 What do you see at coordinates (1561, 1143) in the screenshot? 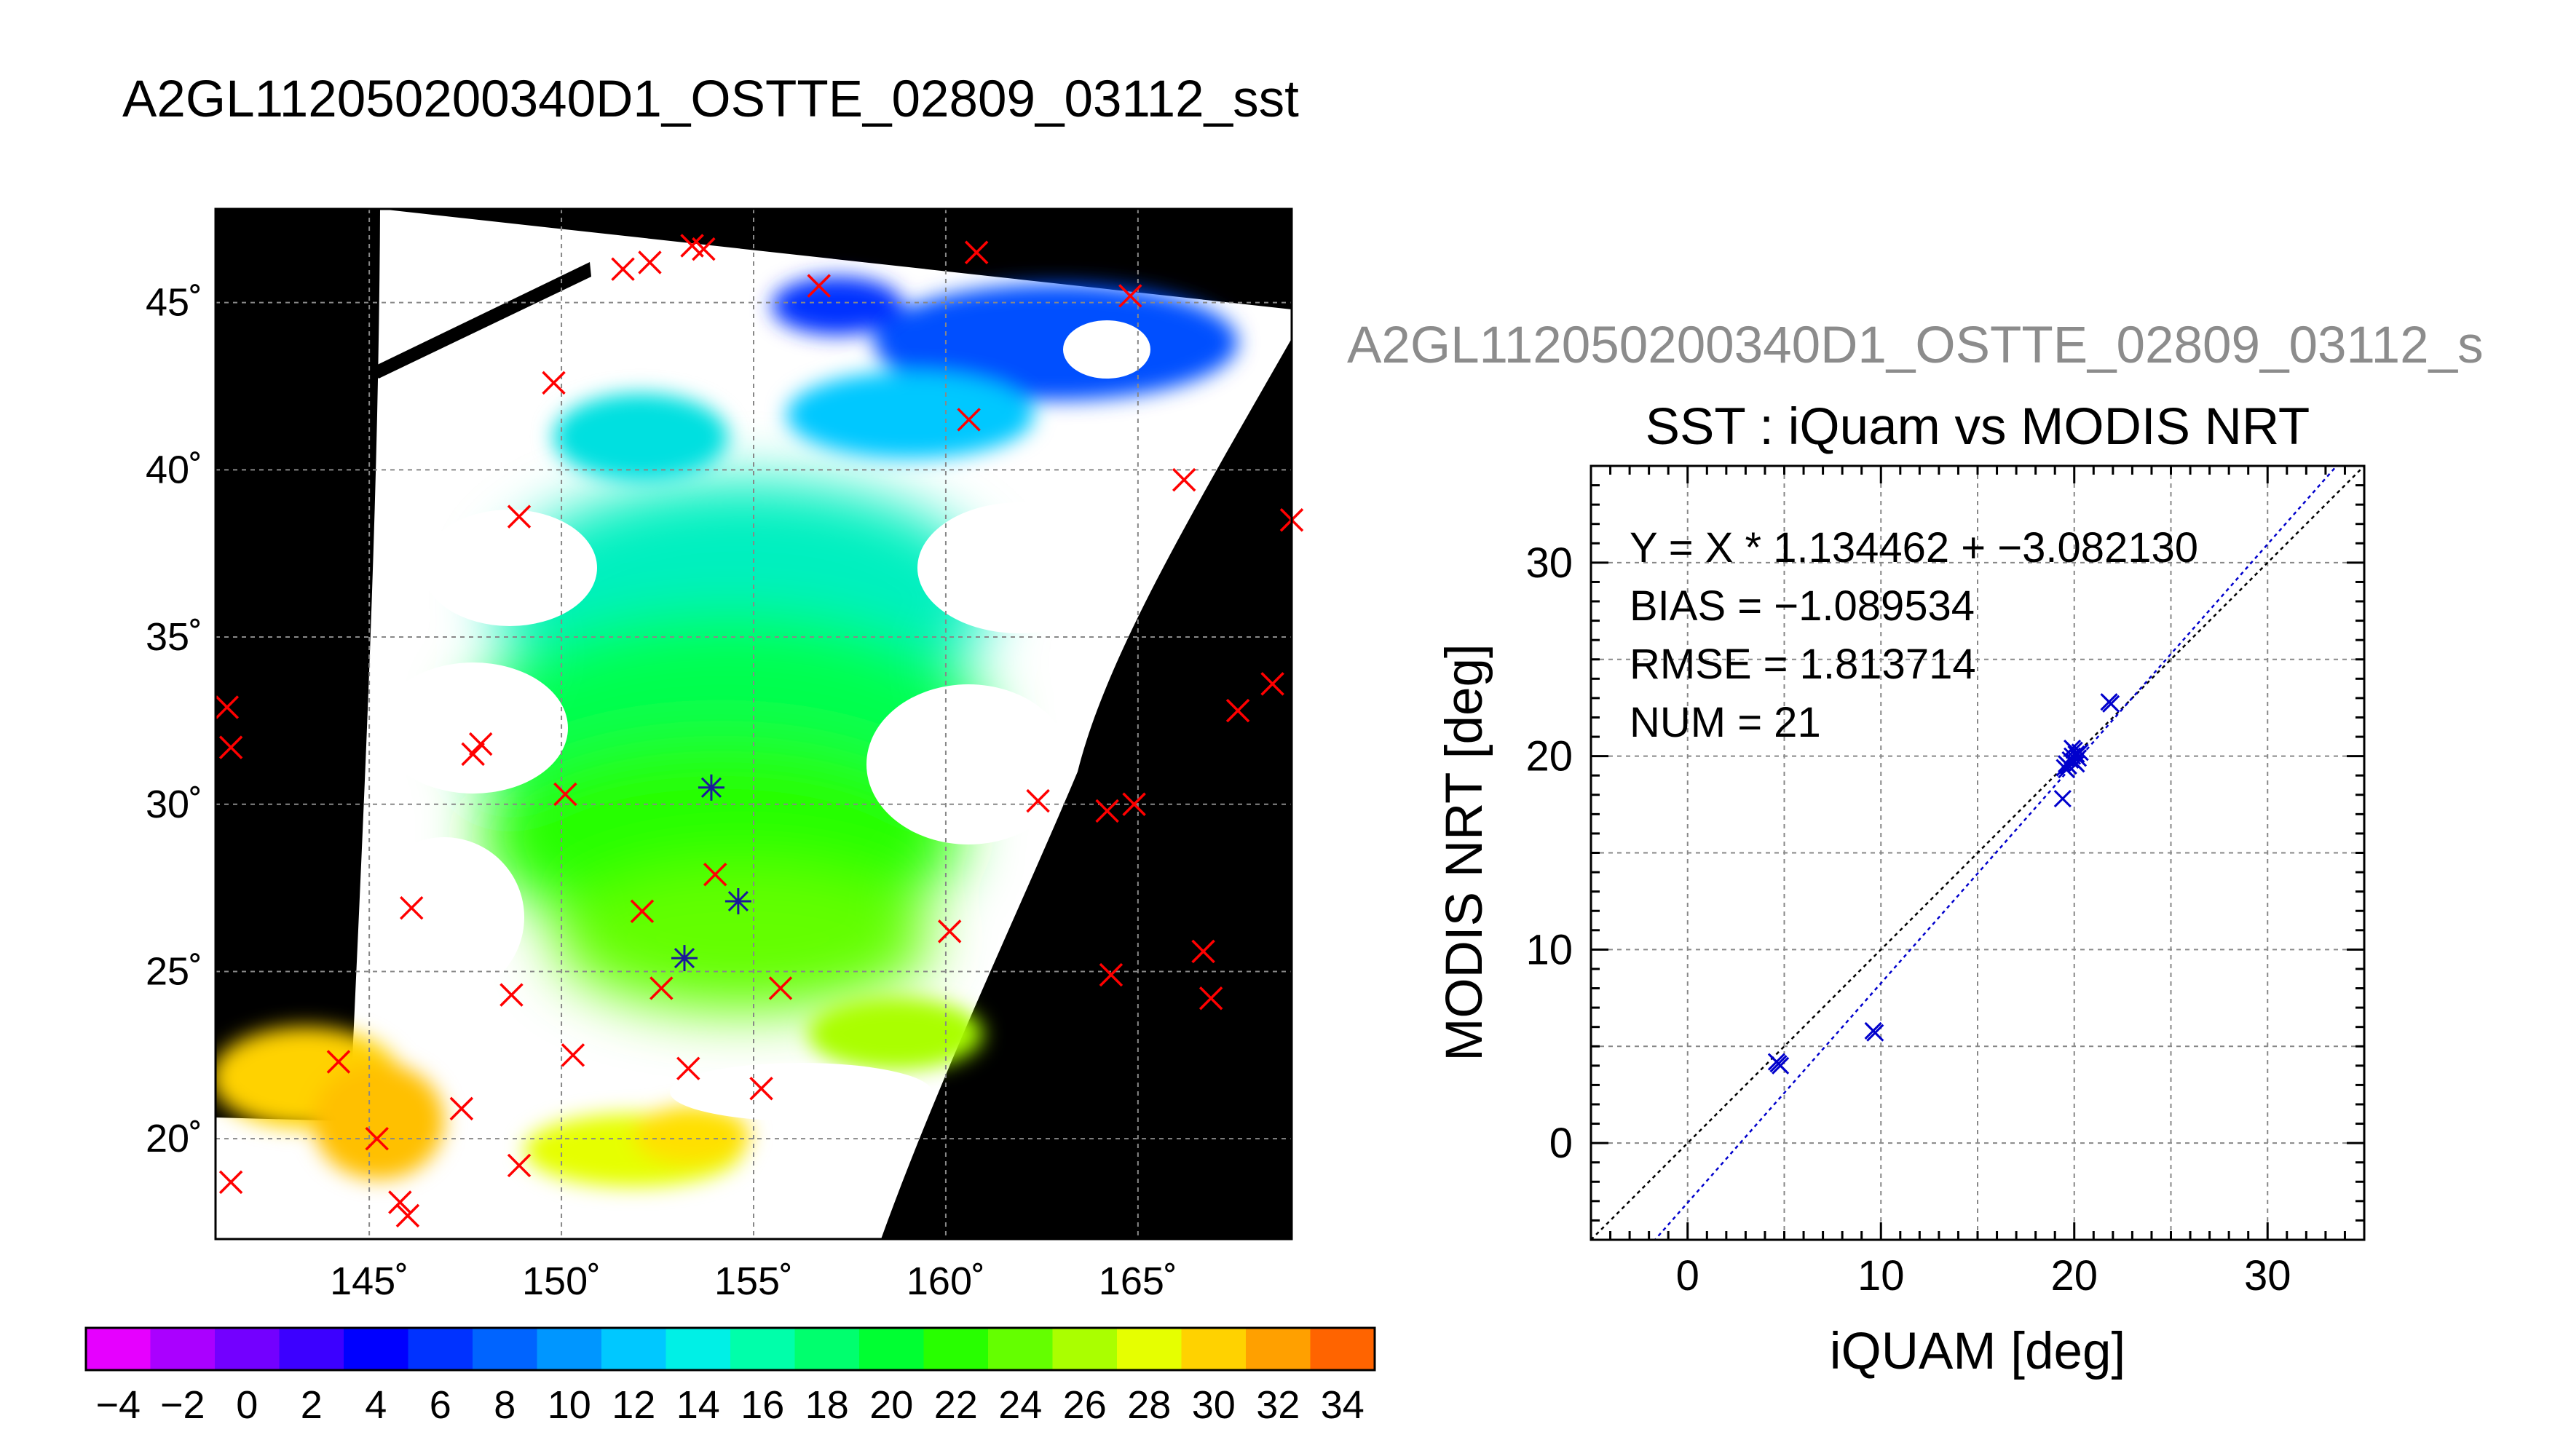
I see `scatter-y-tick-label: 0` at bounding box center [1561, 1143].